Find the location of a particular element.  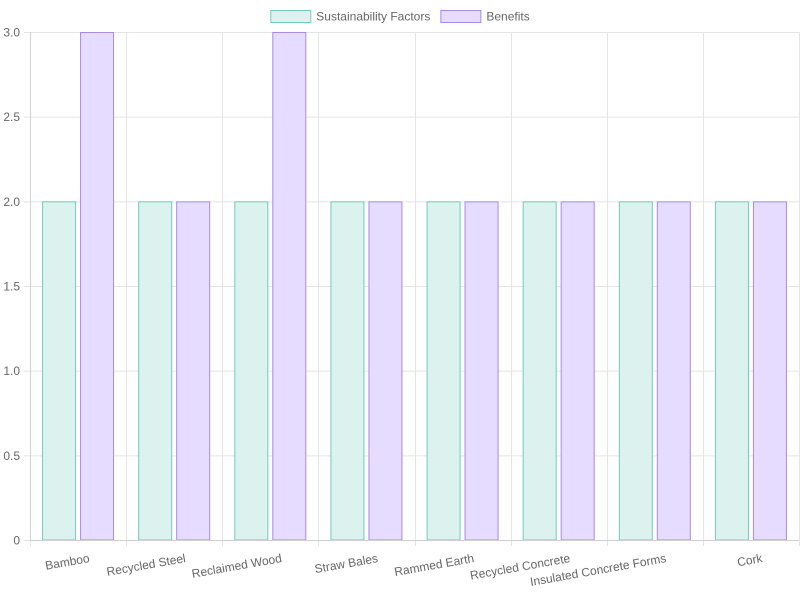

x-tick-label: Cork is located at coordinates (750, 560).